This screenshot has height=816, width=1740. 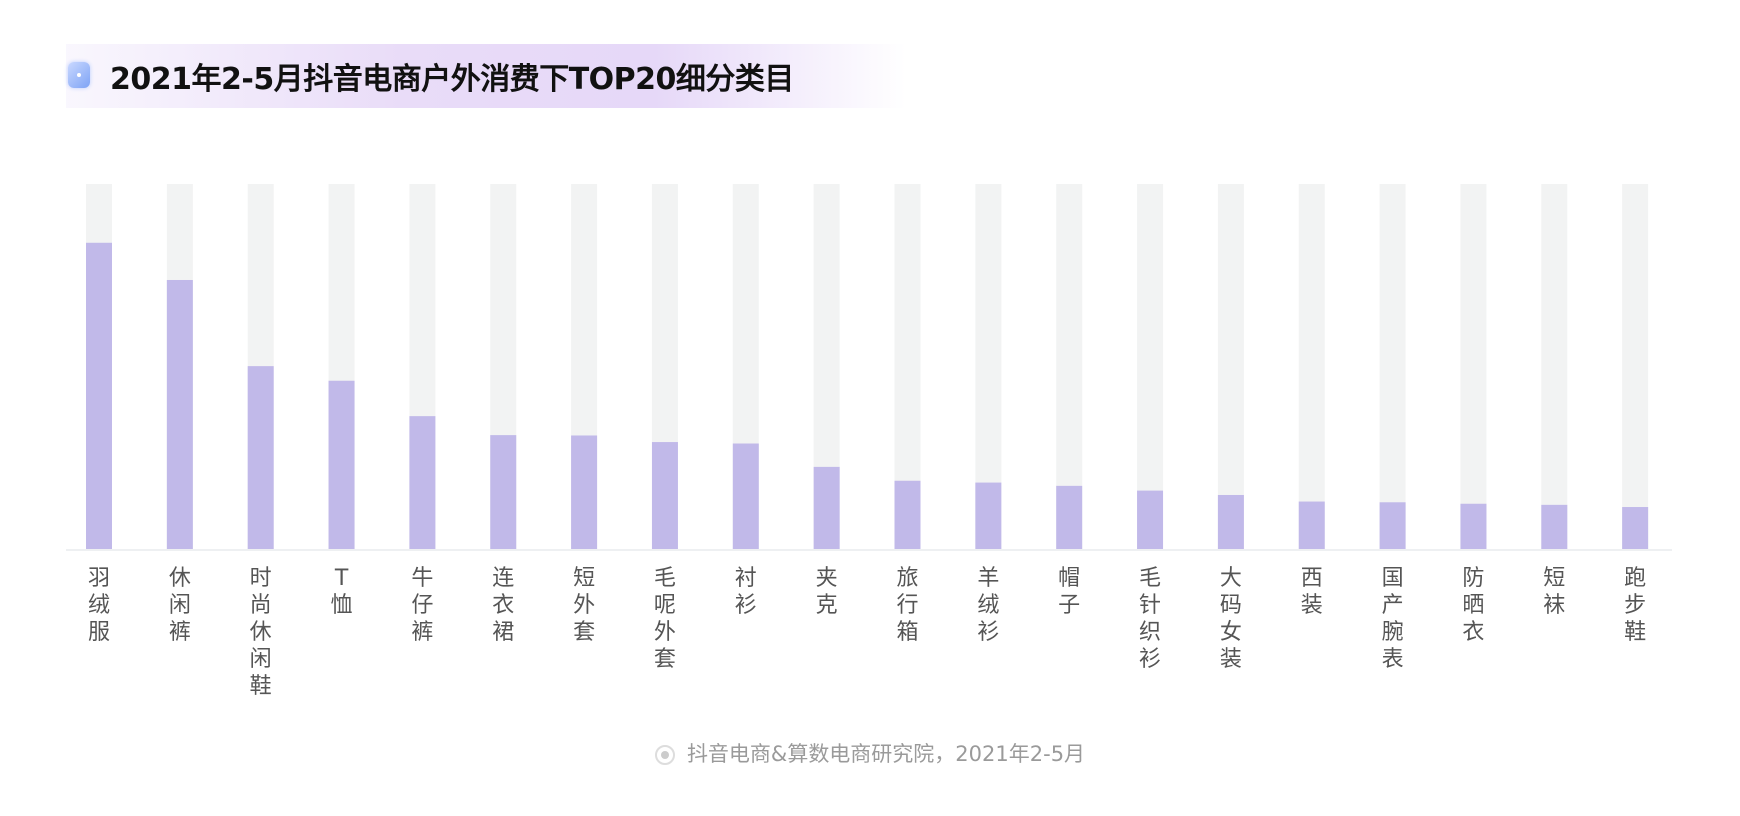 I want to click on x-tick-label: 国产腕表, so click(x=1392, y=619).